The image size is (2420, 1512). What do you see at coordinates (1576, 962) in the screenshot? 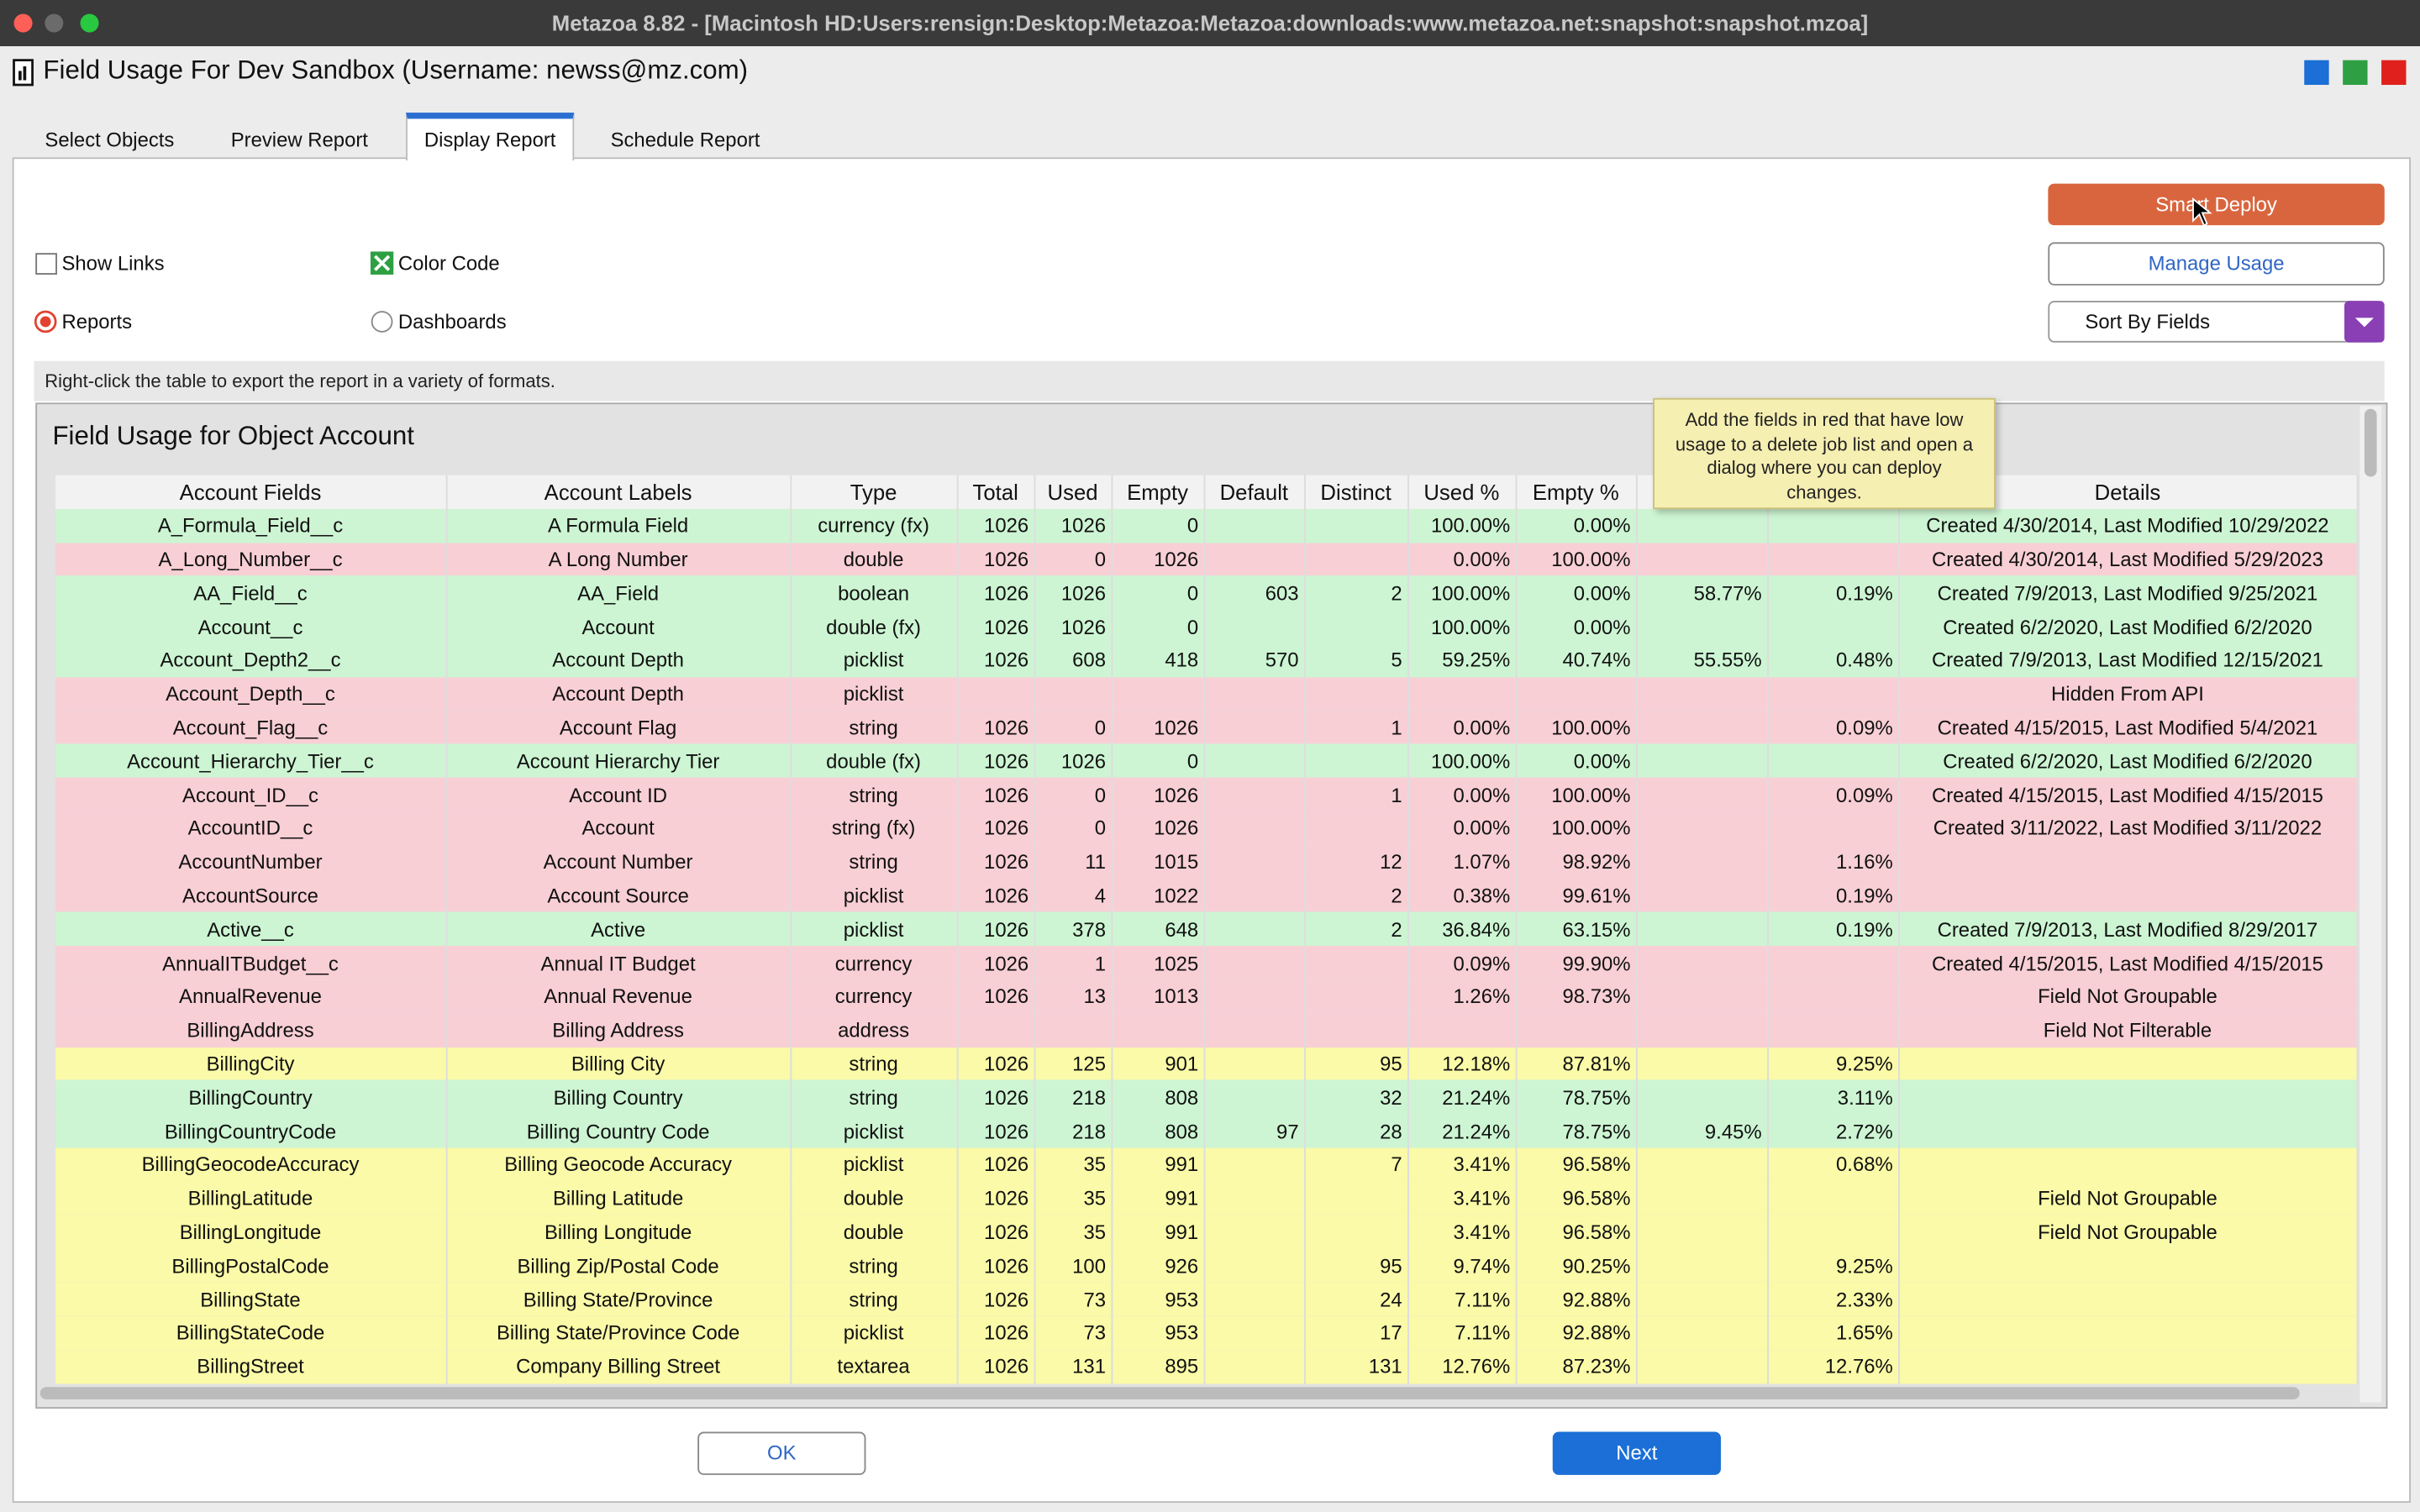
I see `table-cell: 99.90%` at bounding box center [1576, 962].